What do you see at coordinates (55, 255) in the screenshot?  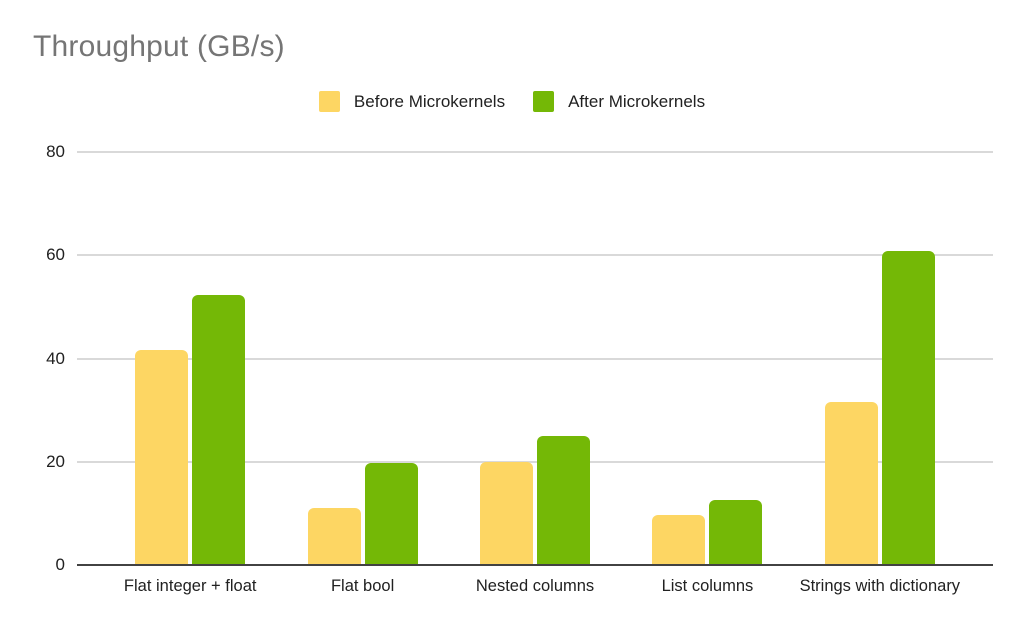 I see `y-axis-tick-label: 60` at bounding box center [55, 255].